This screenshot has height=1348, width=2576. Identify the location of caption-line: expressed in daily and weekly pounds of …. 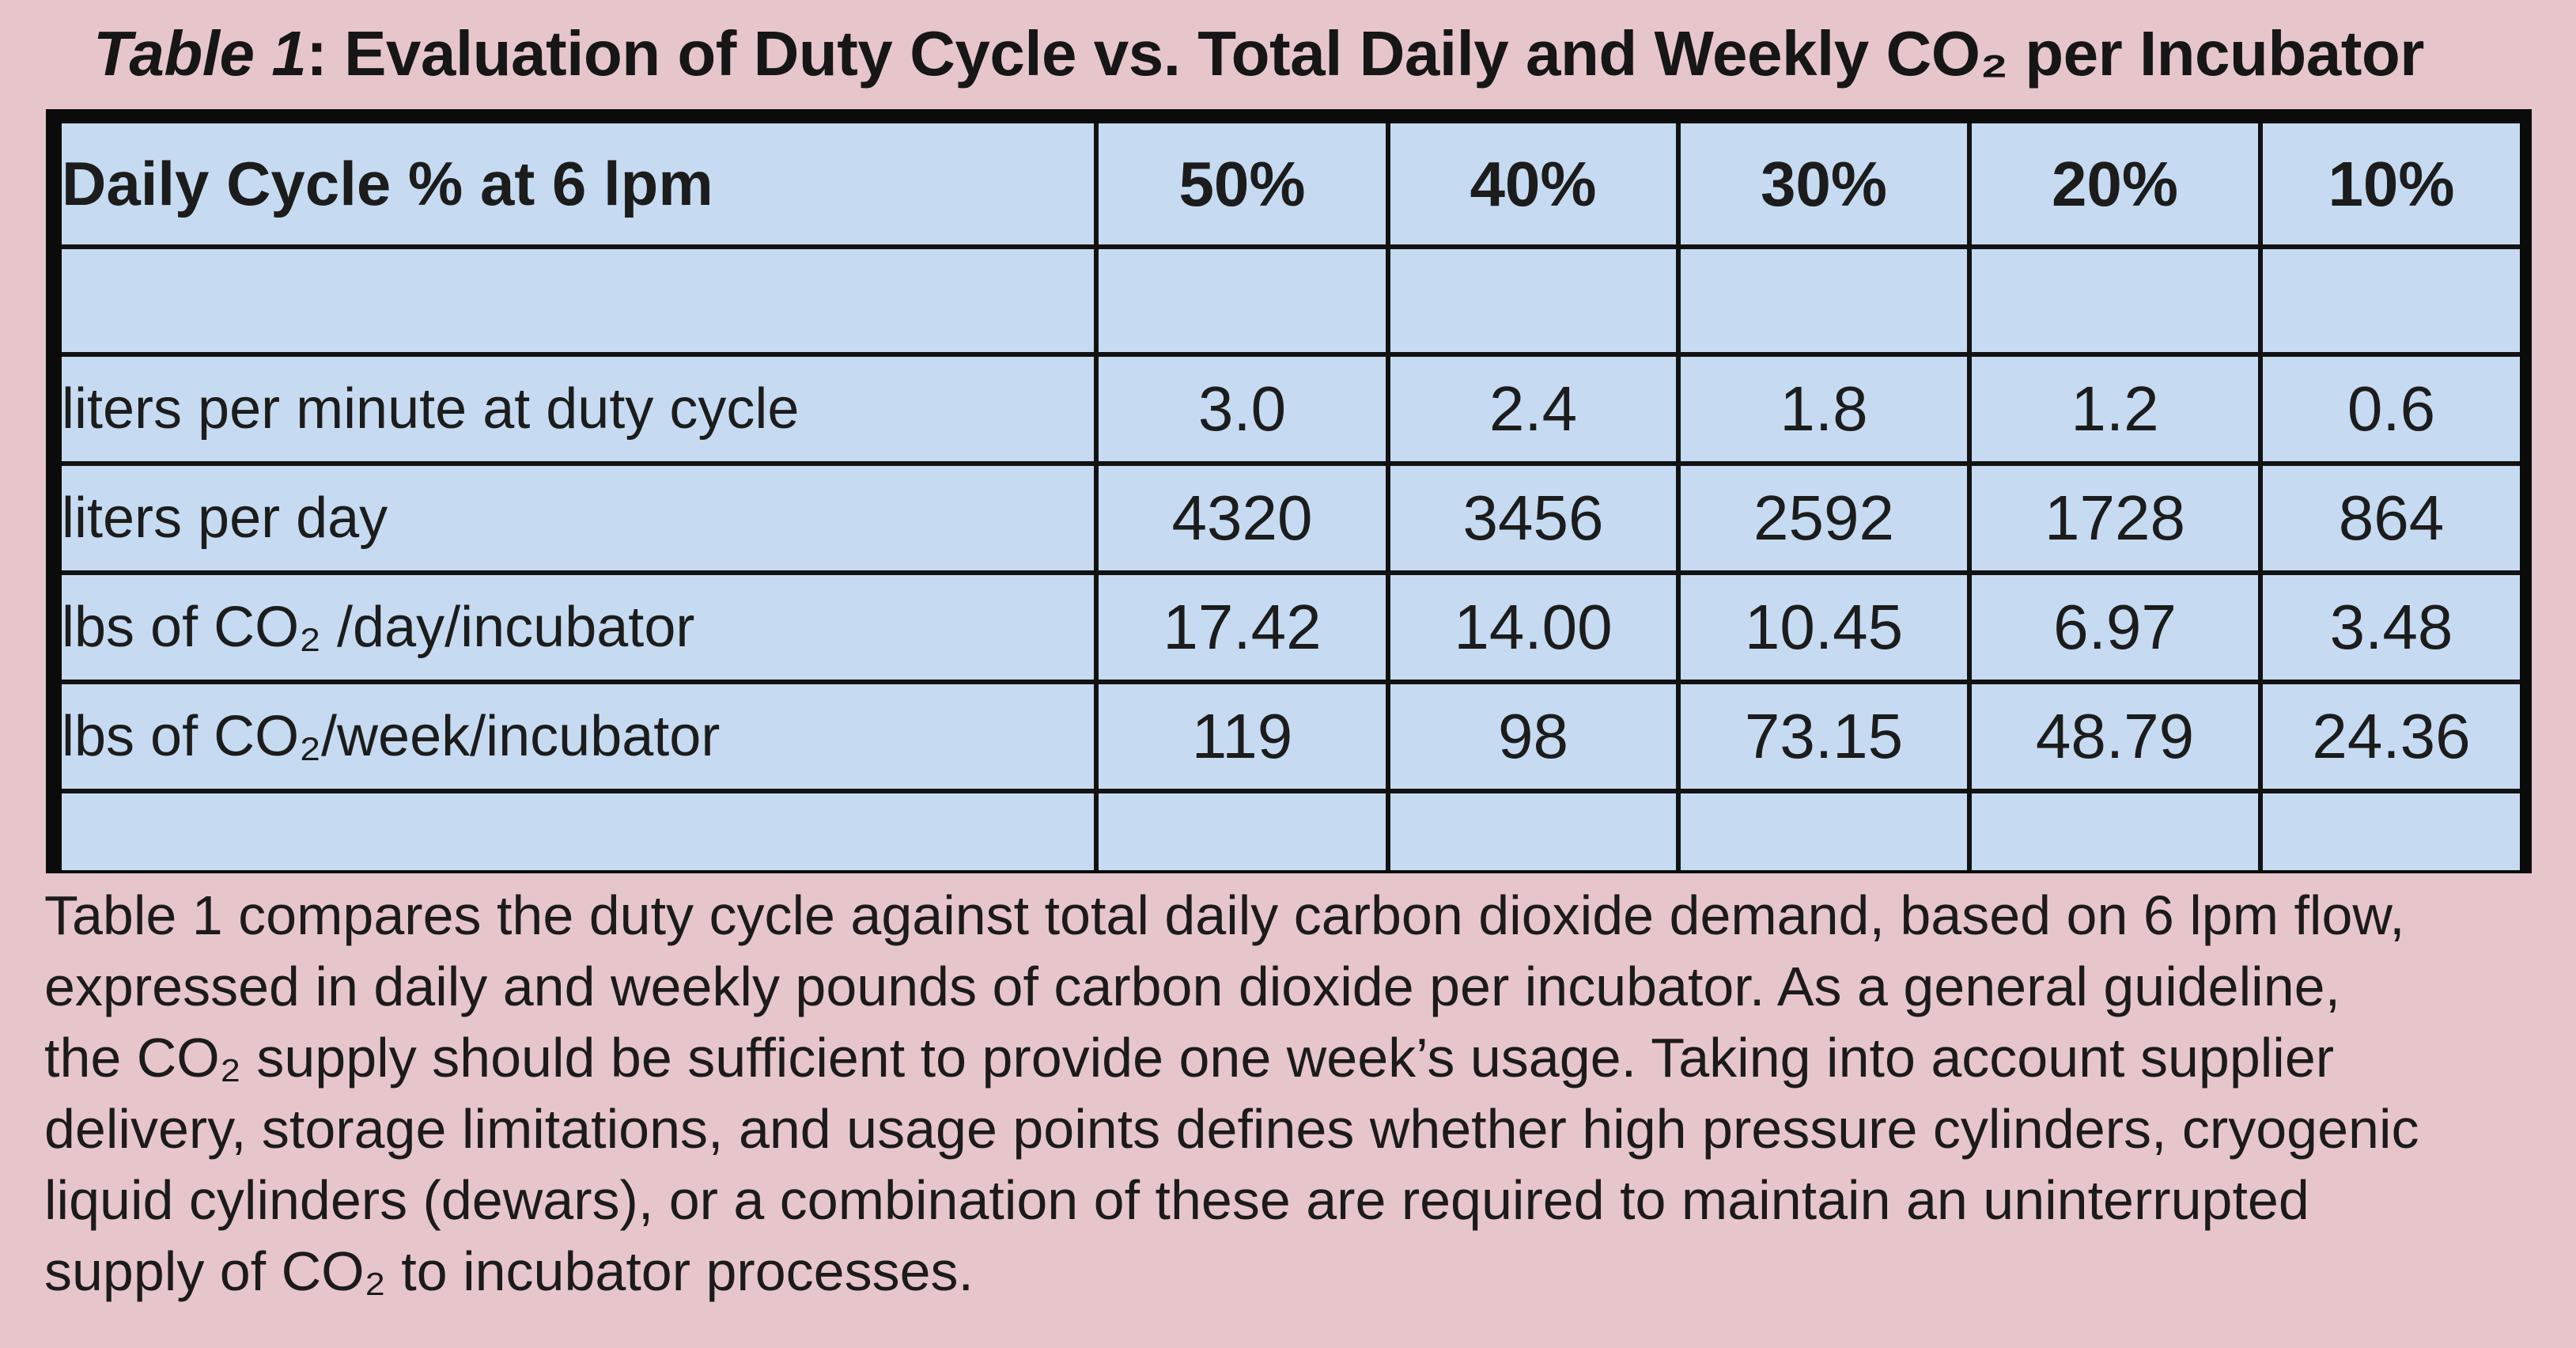
(1192, 986).